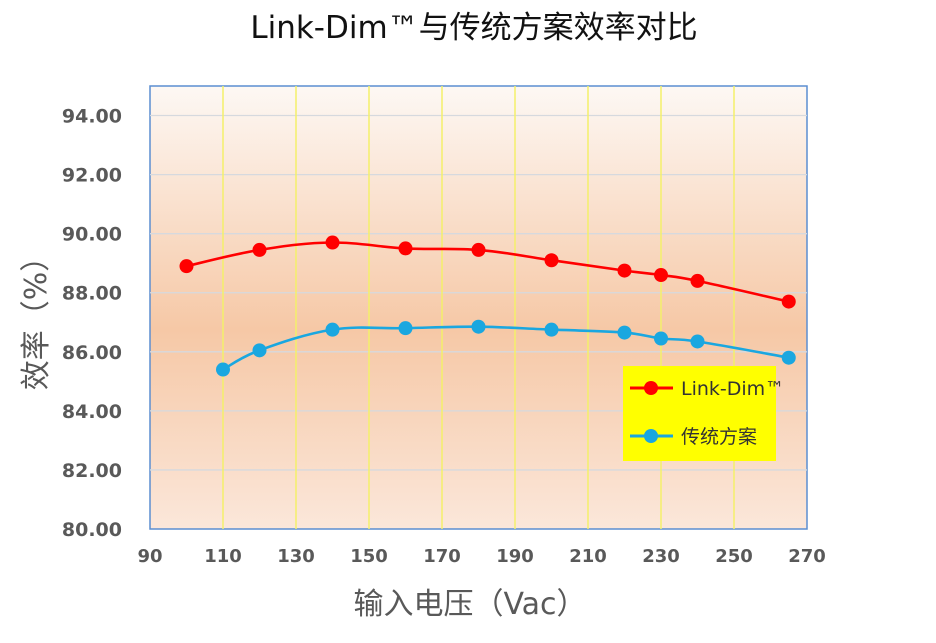 The width and height of the screenshot is (936, 643). I want to click on legend-label-linkdim: Link-Dim™, so click(732, 389).